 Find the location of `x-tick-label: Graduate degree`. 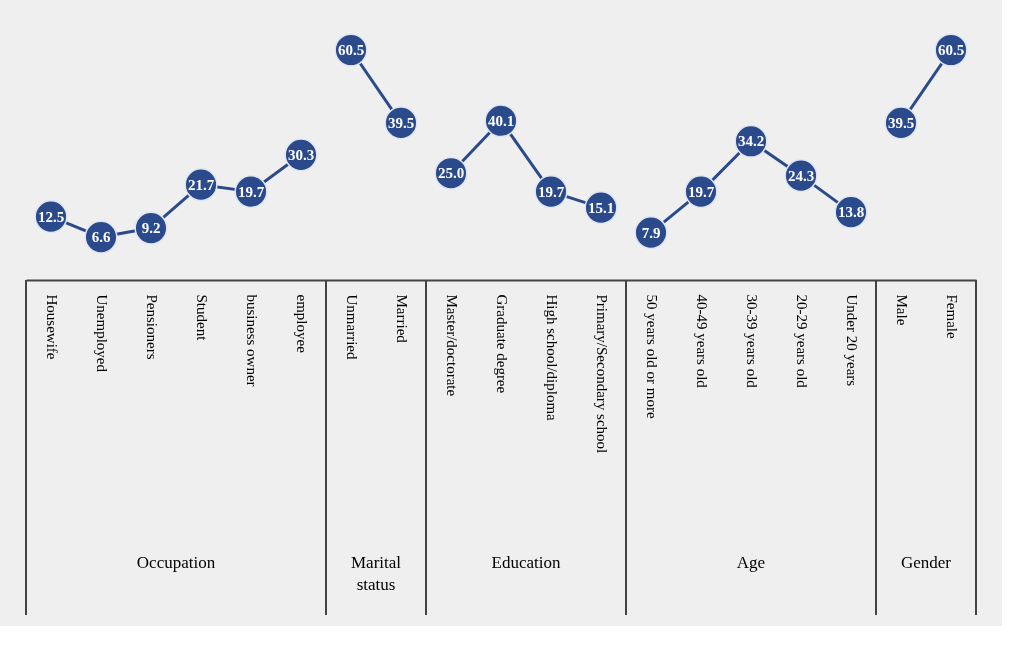

x-tick-label: Graduate degree is located at coordinates (501, 344).